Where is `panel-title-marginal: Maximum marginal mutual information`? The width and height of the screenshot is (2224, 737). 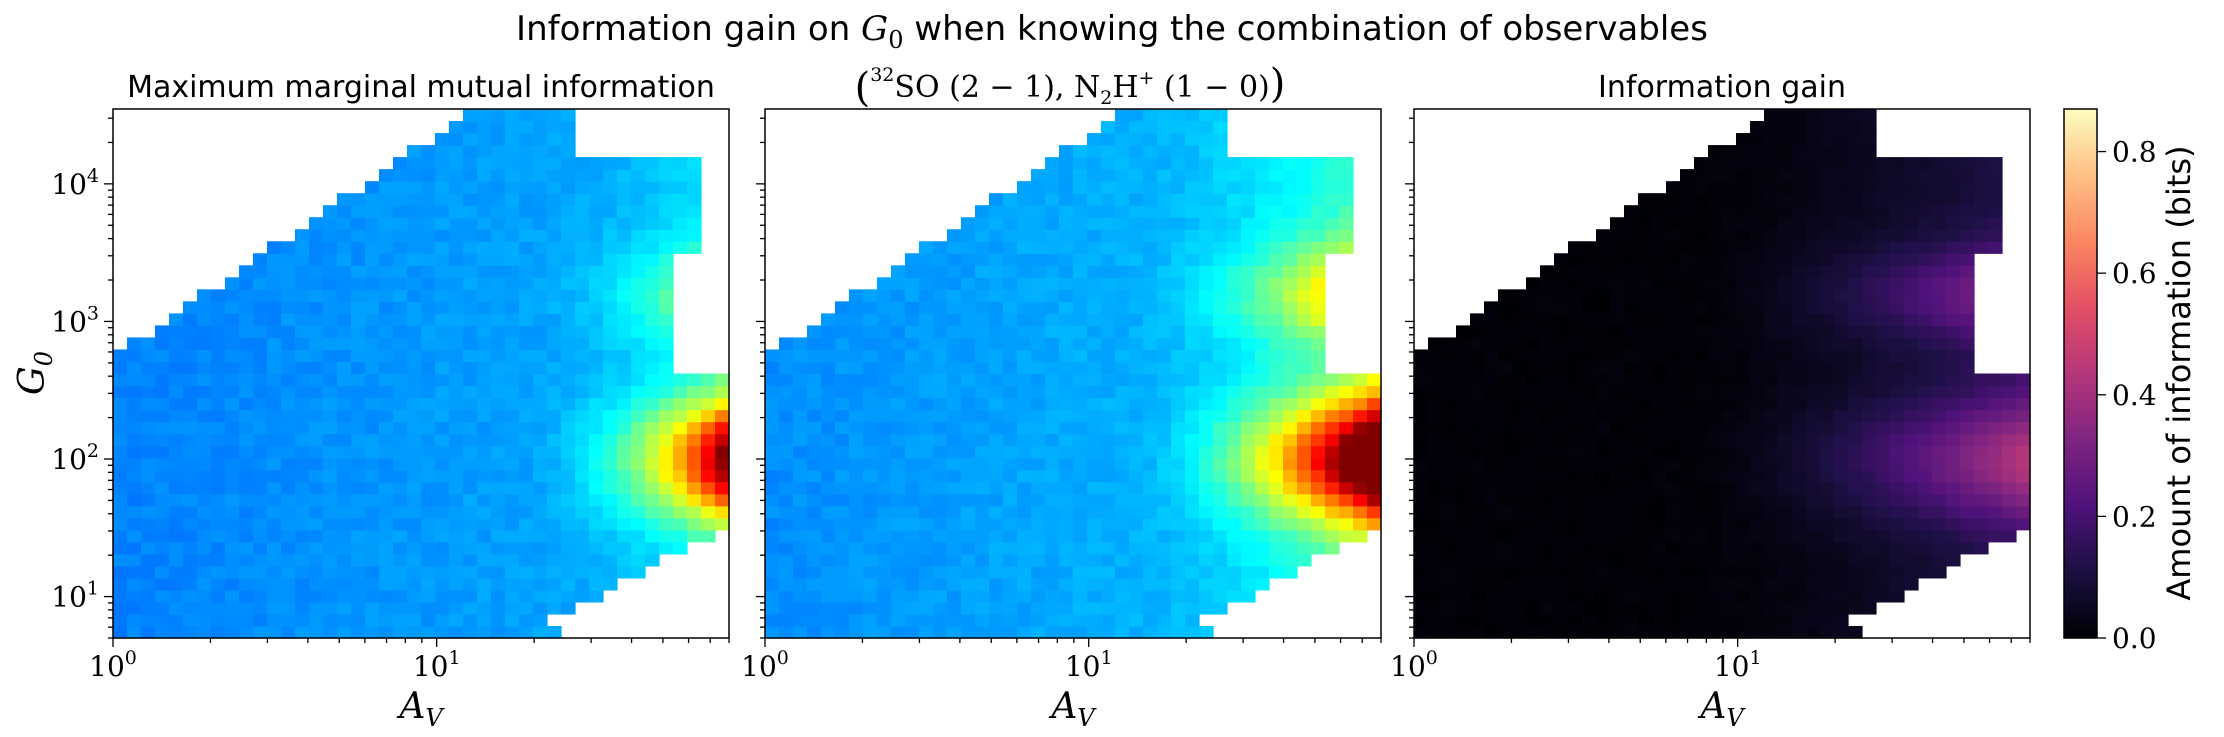 panel-title-marginal: Maximum marginal mutual information is located at coordinates (421, 87).